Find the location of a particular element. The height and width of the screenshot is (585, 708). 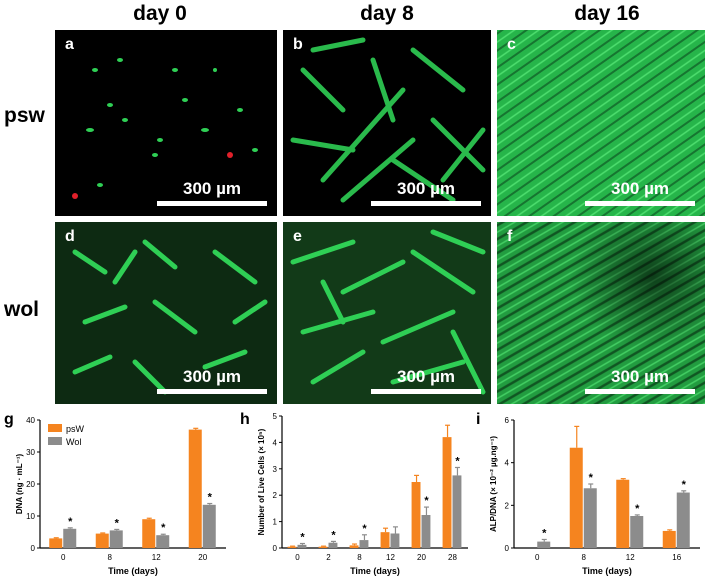

panel-label-d: d is located at coordinates (70, 236).